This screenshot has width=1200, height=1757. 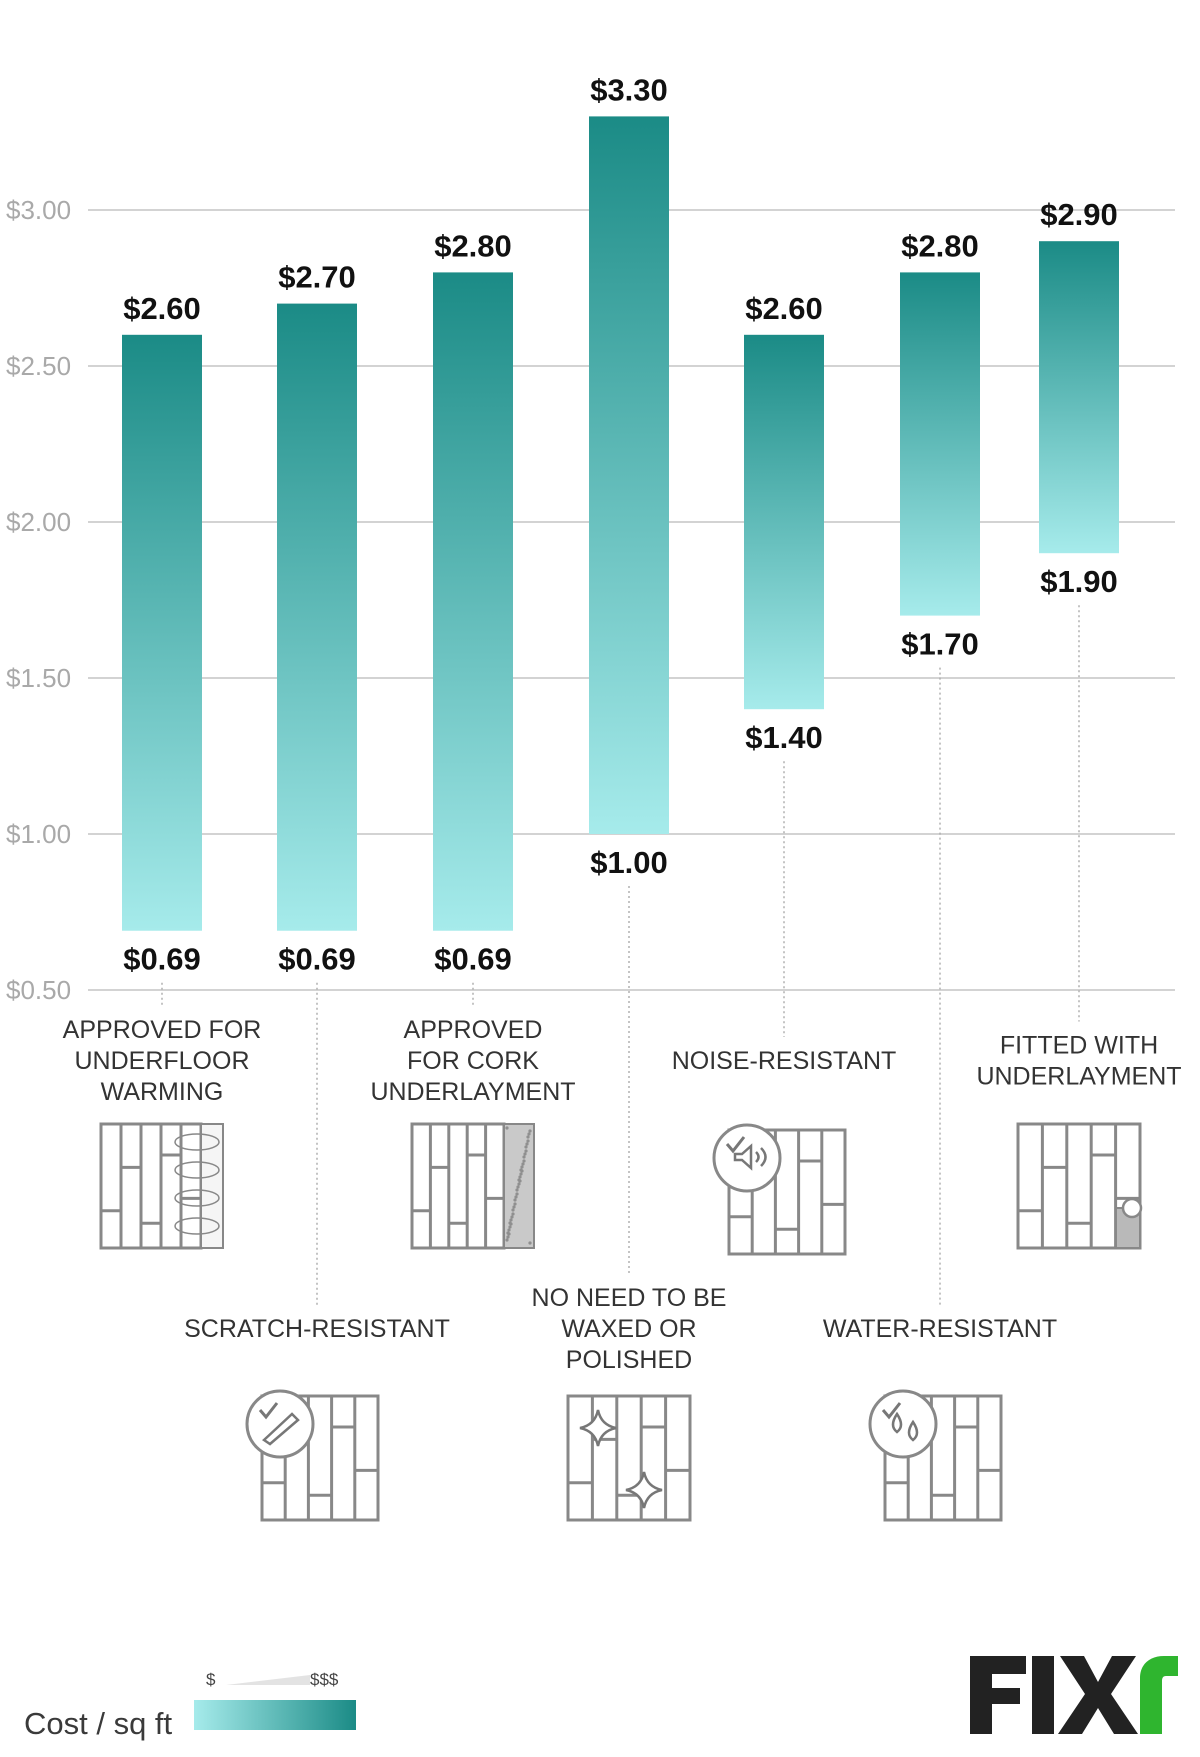 What do you see at coordinates (211, 1679) in the screenshot?
I see `legend-low-symbol: $` at bounding box center [211, 1679].